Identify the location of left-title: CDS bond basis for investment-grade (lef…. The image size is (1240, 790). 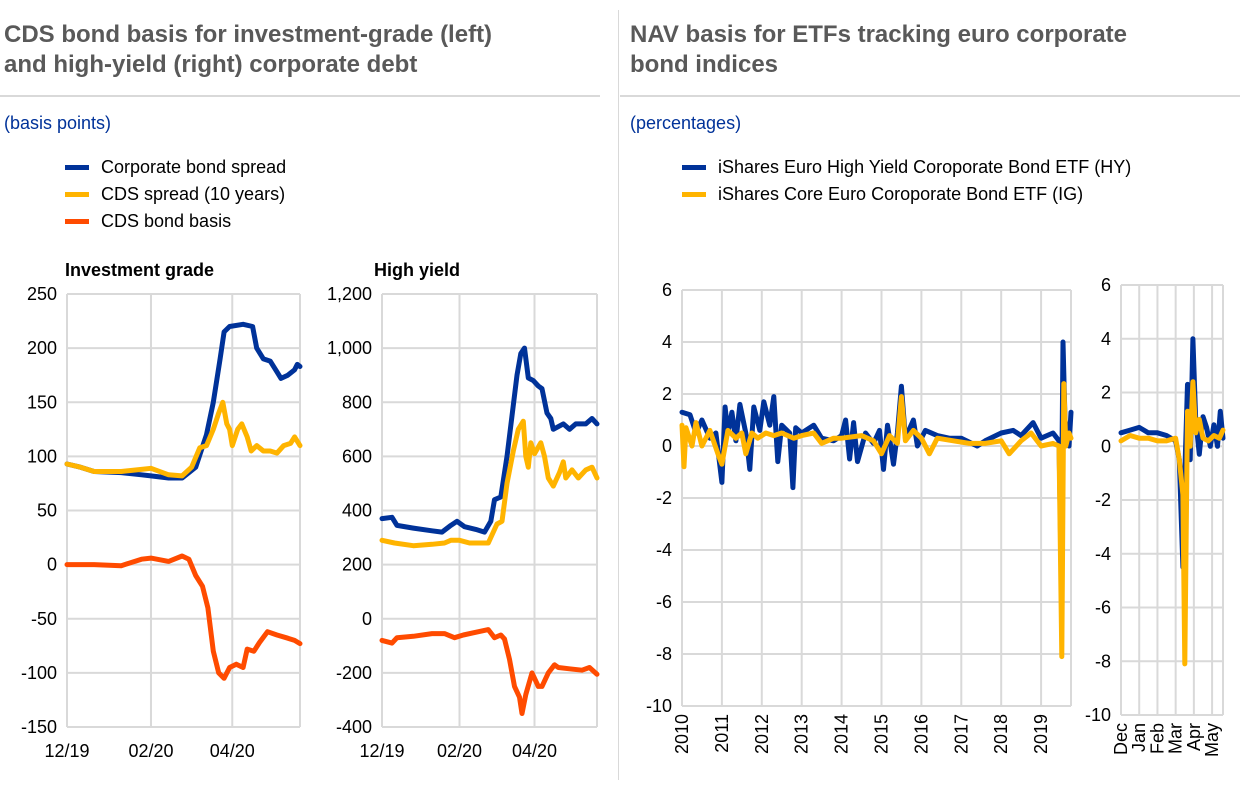
(248, 50).